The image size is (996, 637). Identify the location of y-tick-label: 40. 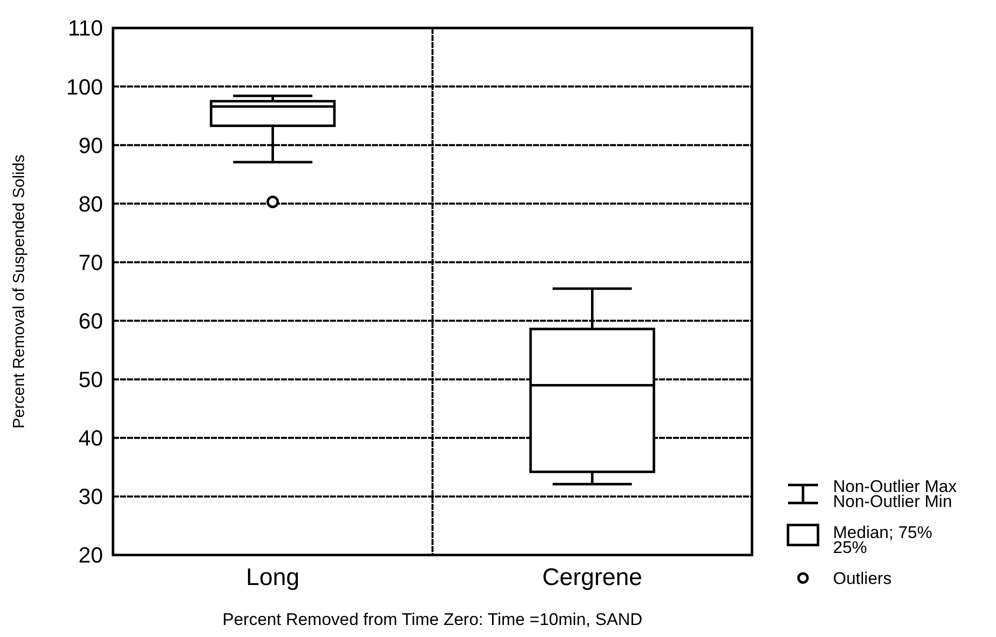
(90, 438).